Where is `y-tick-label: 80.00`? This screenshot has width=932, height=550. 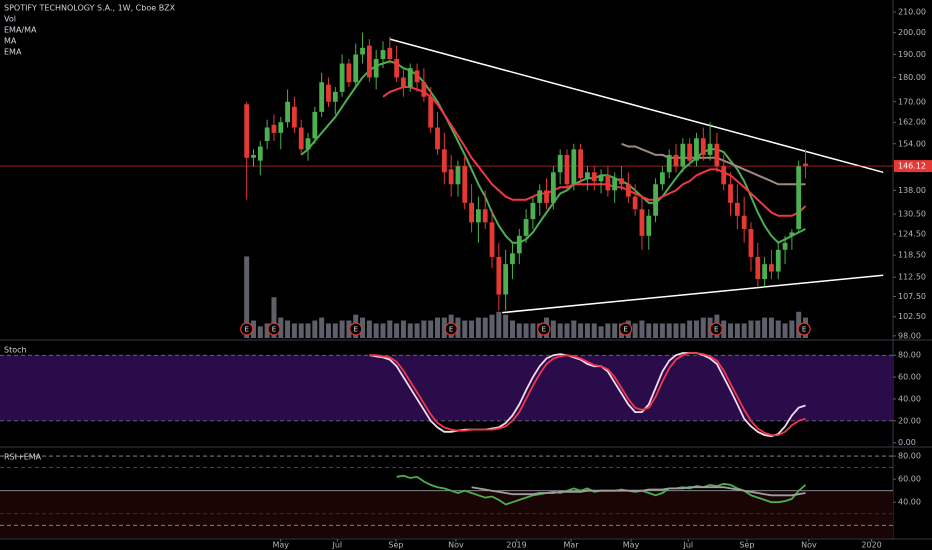
y-tick-label: 80.00 is located at coordinates (909, 456).